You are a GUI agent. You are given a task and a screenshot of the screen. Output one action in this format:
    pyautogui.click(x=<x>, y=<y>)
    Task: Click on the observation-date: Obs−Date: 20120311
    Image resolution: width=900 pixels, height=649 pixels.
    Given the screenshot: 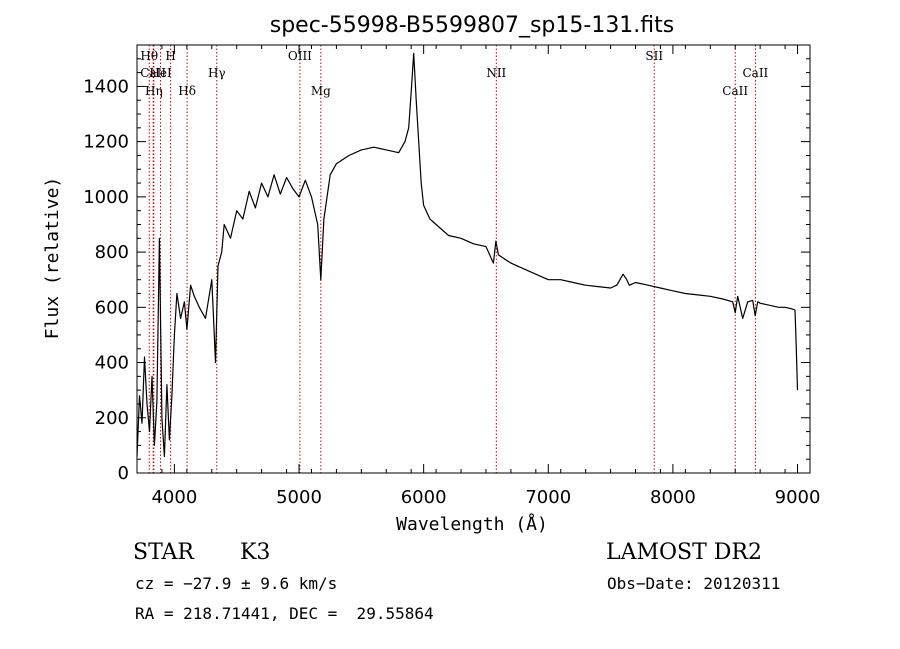 What is the action you would take?
    pyautogui.click(x=694, y=583)
    